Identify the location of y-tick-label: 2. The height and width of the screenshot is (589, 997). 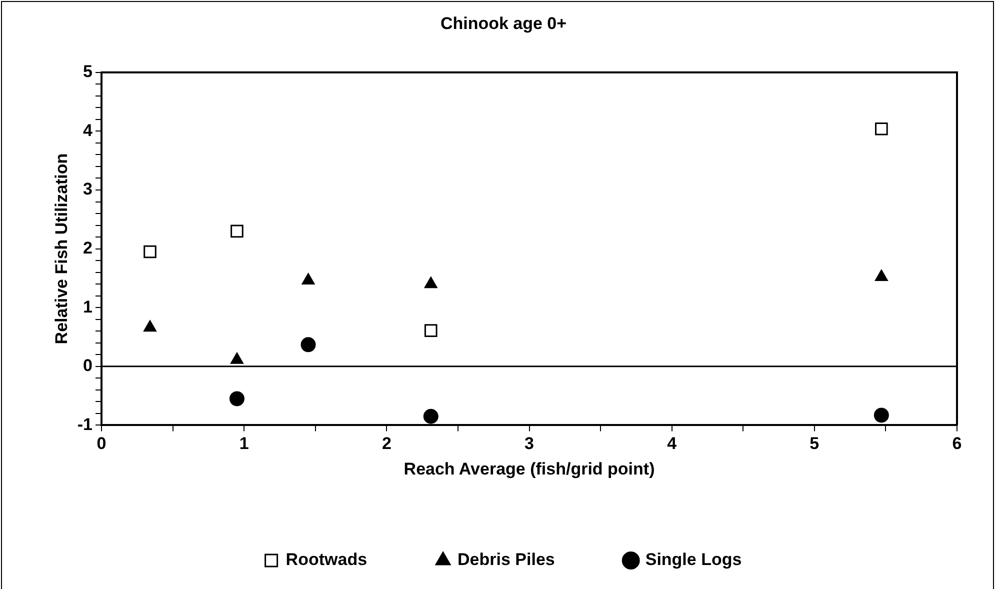
(88, 248).